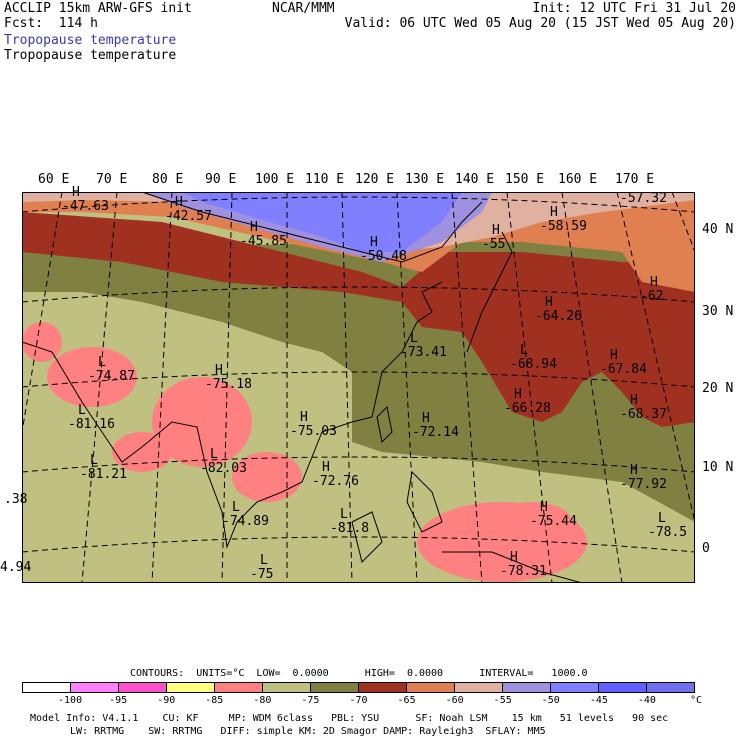 The width and height of the screenshot is (740, 740). What do you see at coordinates (623, 369) in the screenshot?
I see `extremum-value: -67.84` at bounding box center [623, 369].